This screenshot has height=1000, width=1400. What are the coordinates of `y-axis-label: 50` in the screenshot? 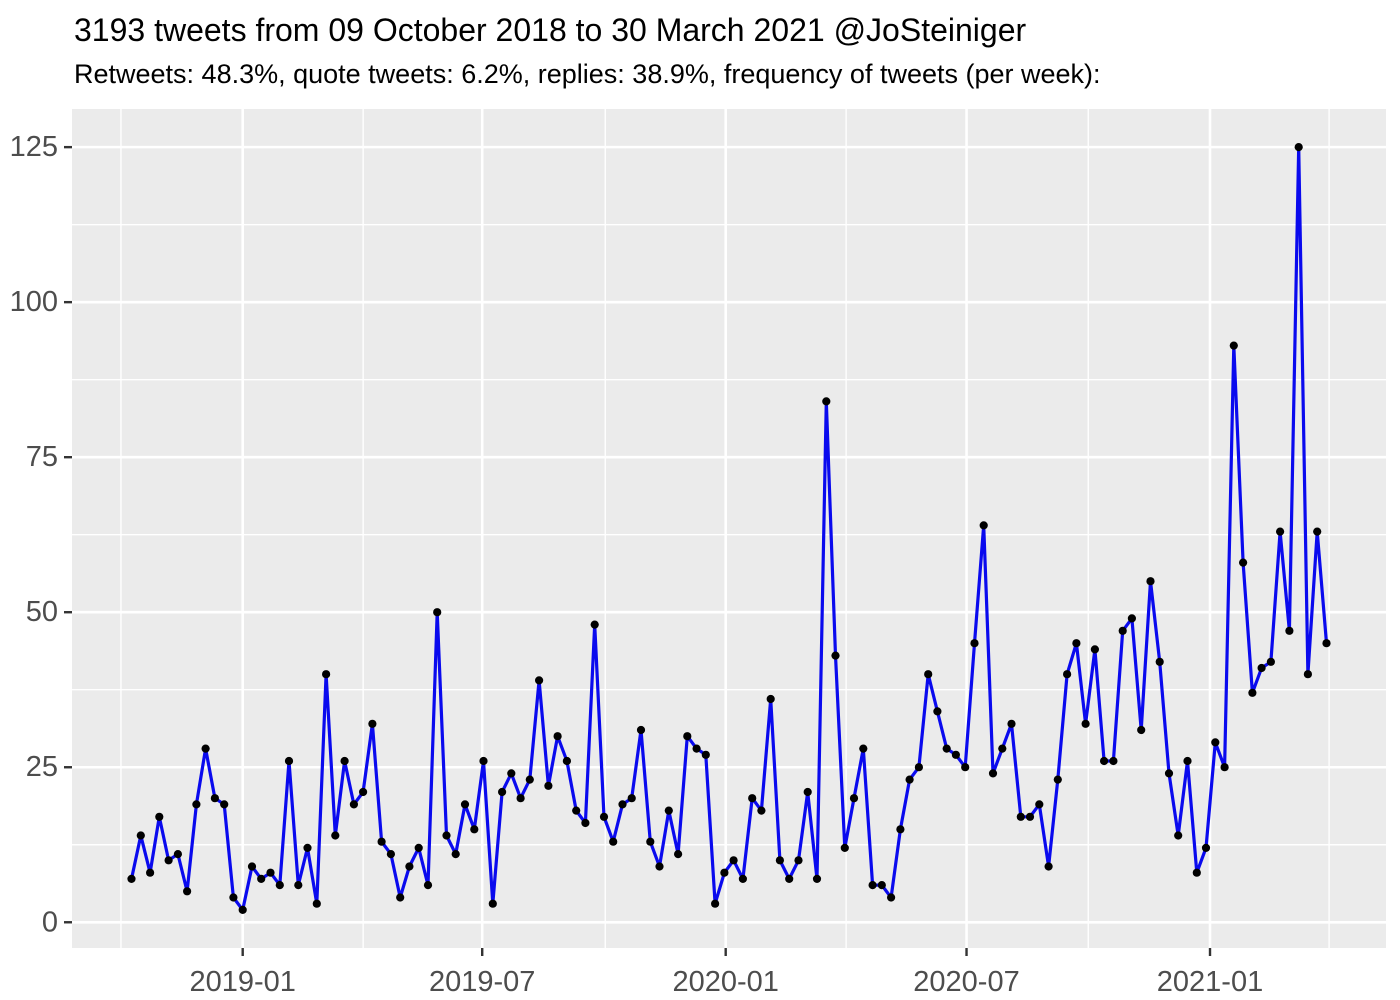 It's located at (42, 612).